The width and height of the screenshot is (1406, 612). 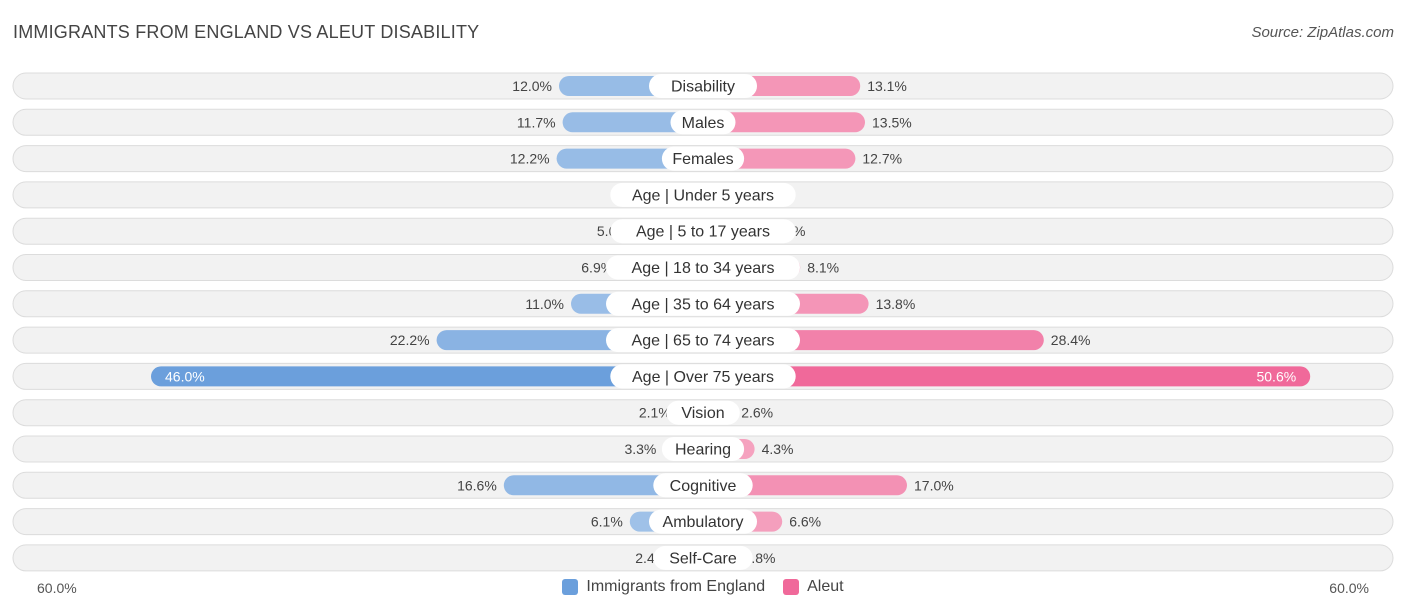 I want to click on value-label-immigrants-from-england-males: 11.7%, so click(x=536, y=122).